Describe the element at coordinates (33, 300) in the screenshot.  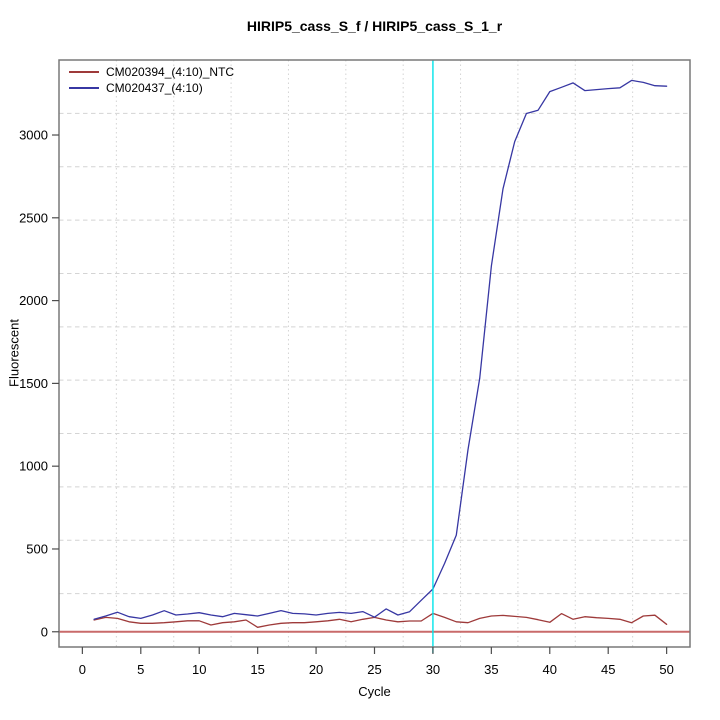
I see `y-tick-label: 2000` at that location.